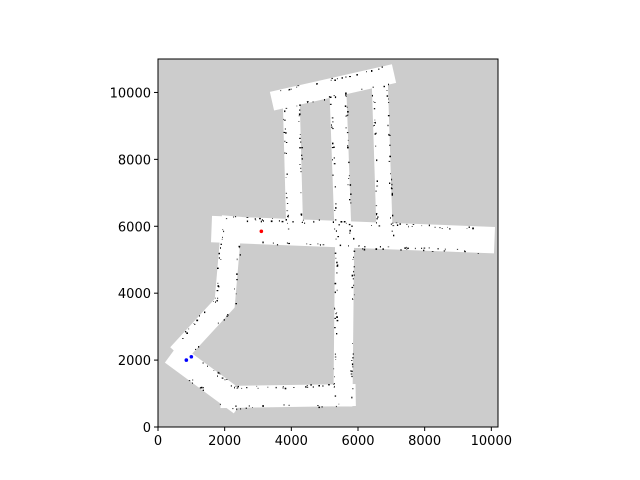  What do you see at coordinates (224, 441) in the screenshot?
I see `x-tick-label: 2000` at bounding box center [224, 441].